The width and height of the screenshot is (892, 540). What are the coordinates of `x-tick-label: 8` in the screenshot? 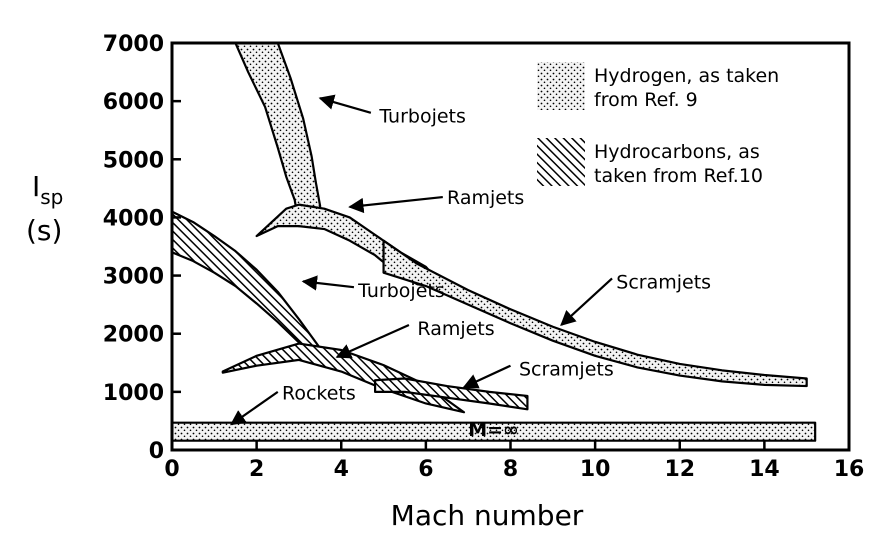 It's located at (510, 469).